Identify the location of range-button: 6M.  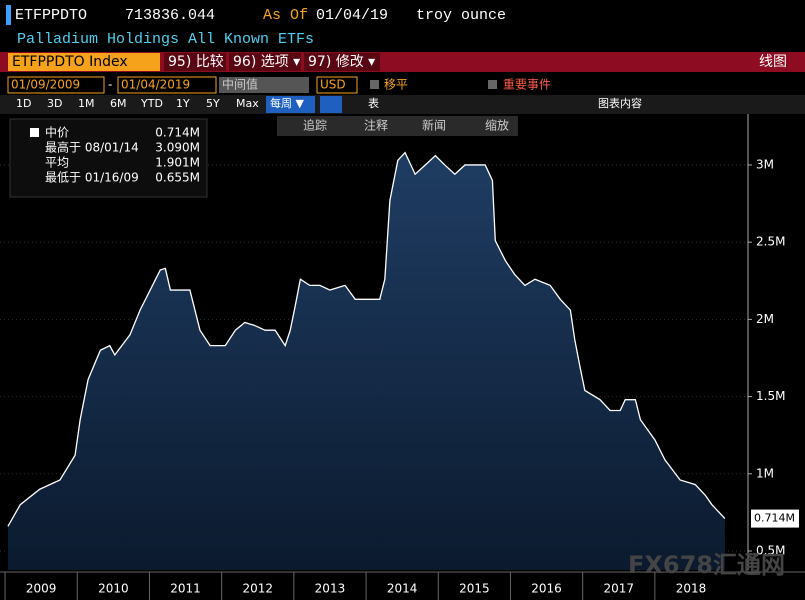
(118, 103).